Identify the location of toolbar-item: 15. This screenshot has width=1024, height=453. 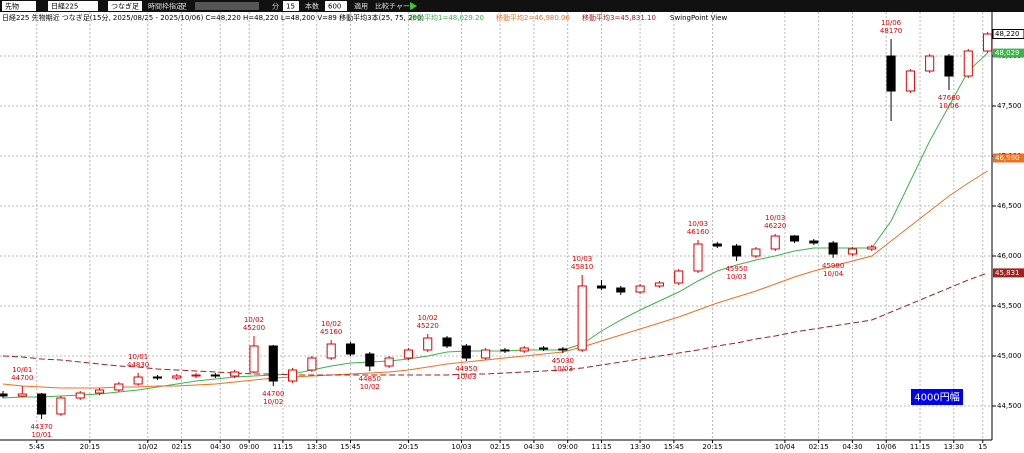
(290, 7).